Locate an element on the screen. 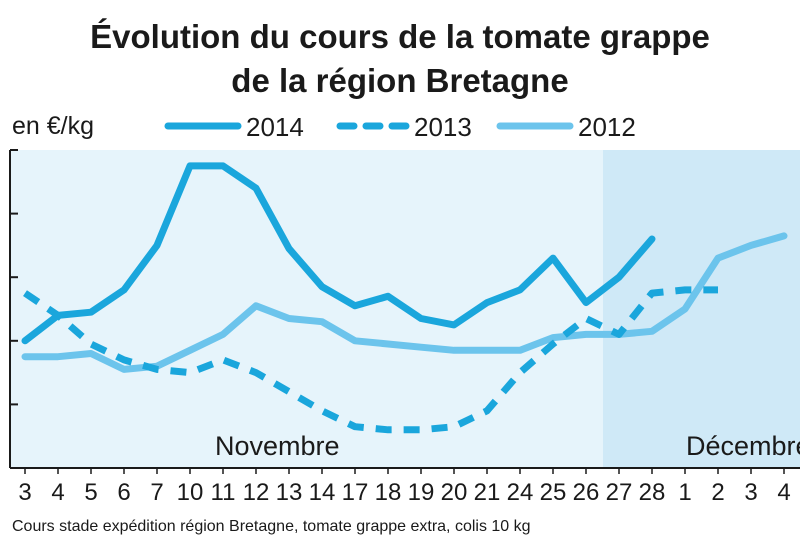 The height and width of the screenshot is (550, 800). x-tick-label: 28 is located at coordinates (652, 492).